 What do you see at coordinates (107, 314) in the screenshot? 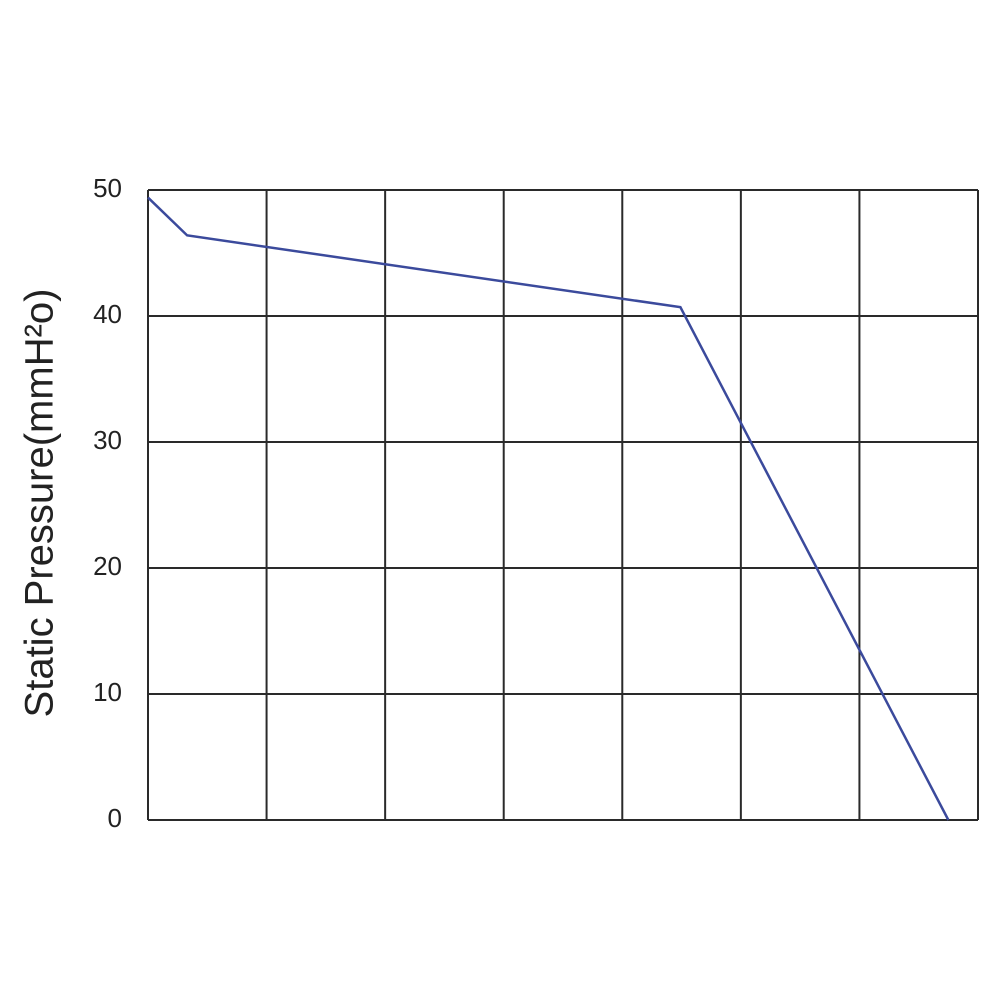
I see `y-tick-label: 40` at bounding box center [107, 314].